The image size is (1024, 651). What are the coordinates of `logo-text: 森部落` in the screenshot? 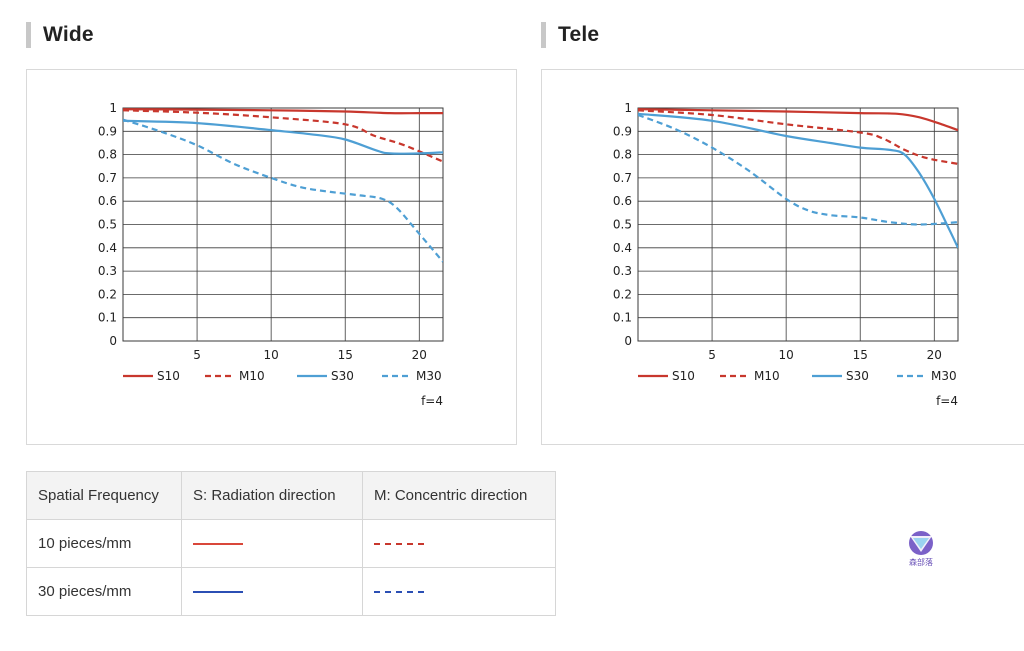 It's located at (921, 562).